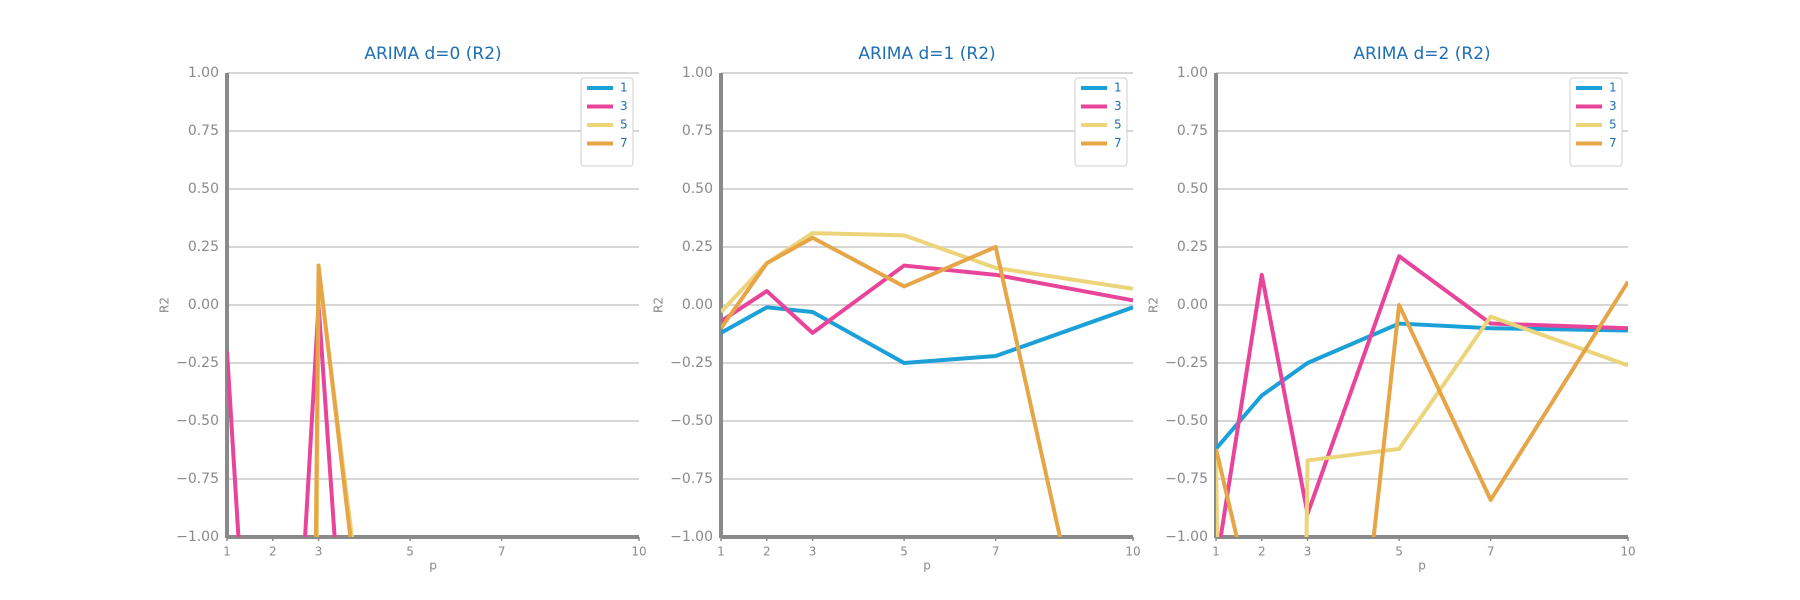 This screenshot has height=600, width=1800. I want to click on chart-title: ARIMA d=1 (R2), so click(926, 54).